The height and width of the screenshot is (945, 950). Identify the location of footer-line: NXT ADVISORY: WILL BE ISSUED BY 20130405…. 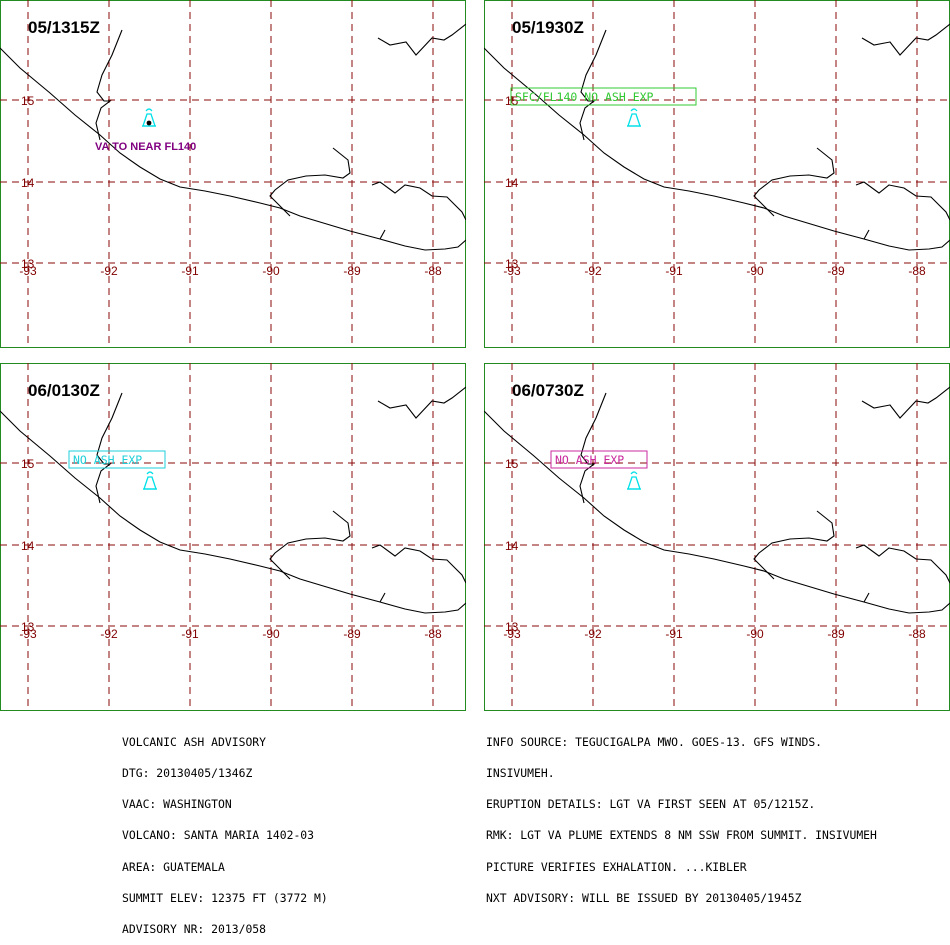
(644, 897).